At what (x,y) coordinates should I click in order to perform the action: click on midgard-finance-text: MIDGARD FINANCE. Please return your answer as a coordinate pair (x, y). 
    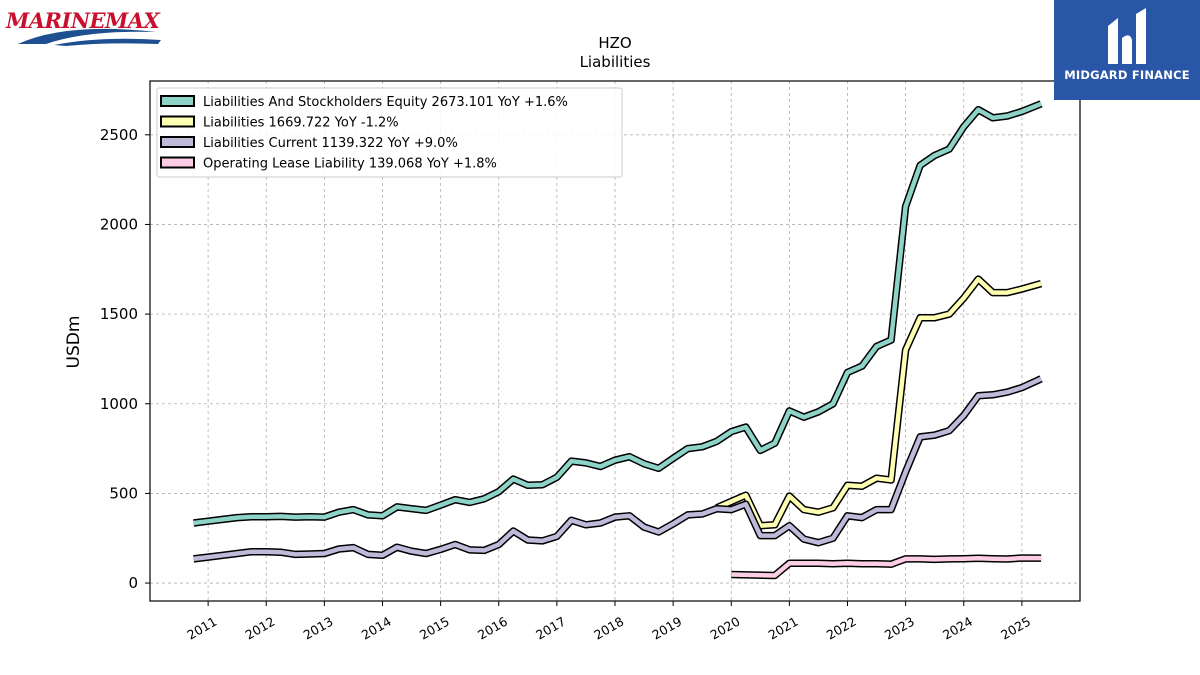
    Looking at the image, I should click on (1127, 75).